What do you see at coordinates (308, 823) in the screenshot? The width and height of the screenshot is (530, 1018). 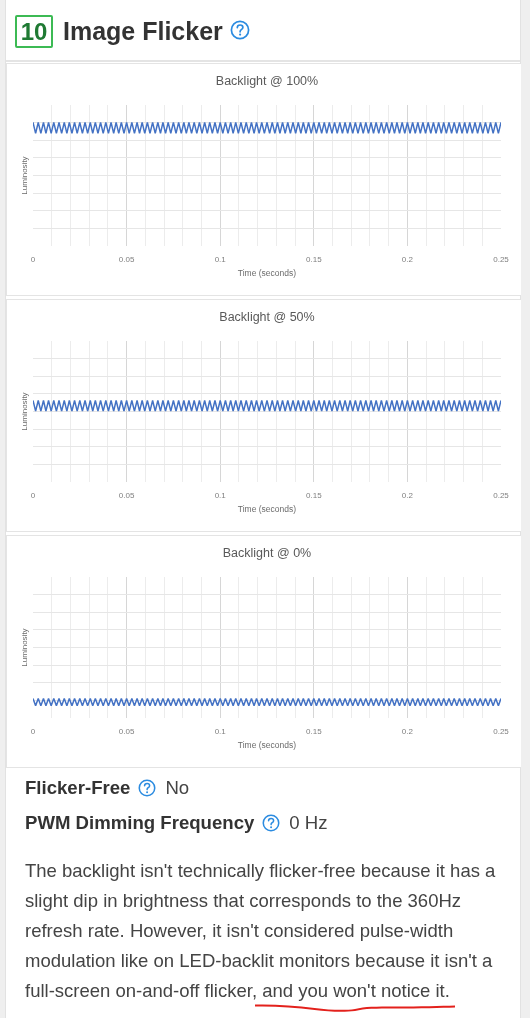 I see `text: 0 Hz` at bounding box center [308, 823].